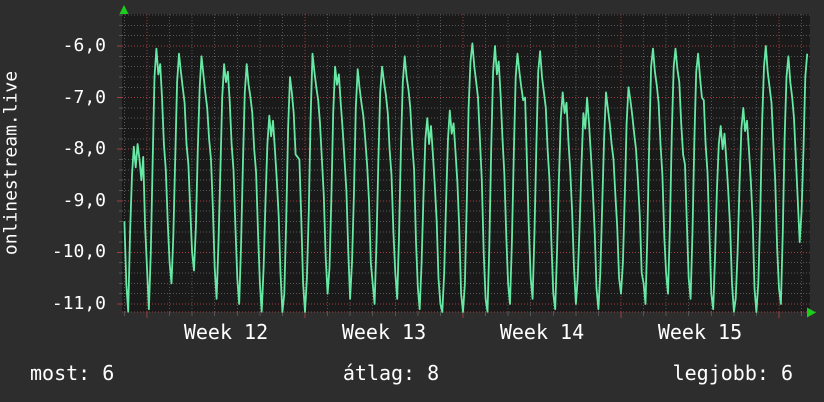 The width and height of the screenshot is (824, 402). What do you see at coordinates (84, 149) in the screenshot?
I see `y-tick-label: -8,0` at bounding box center [84, 149].